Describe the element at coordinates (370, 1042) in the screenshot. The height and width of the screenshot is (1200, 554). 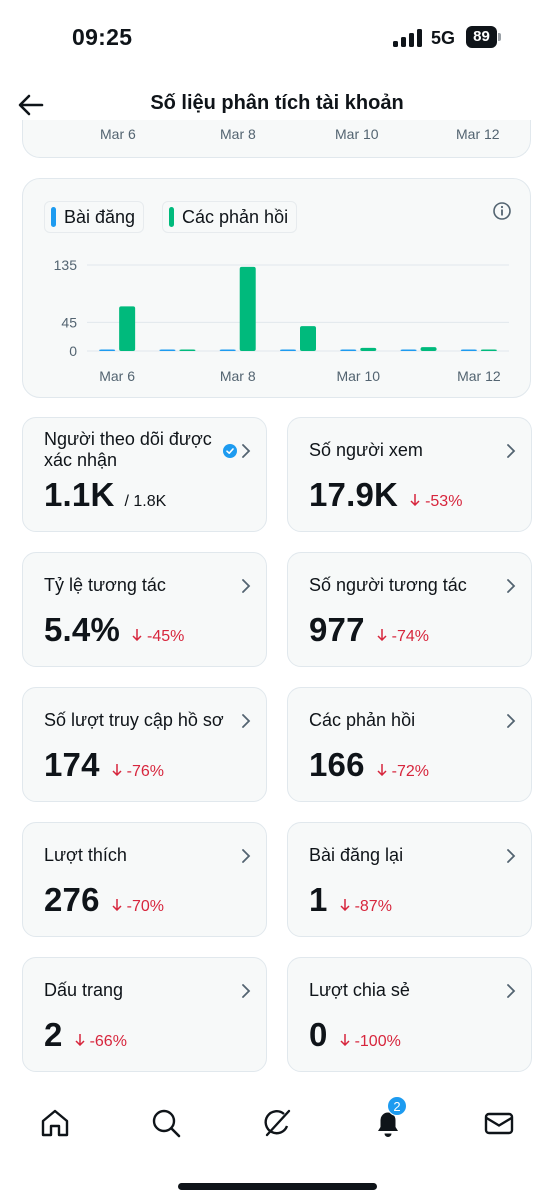
I see `stat-change: -100%` at that location.